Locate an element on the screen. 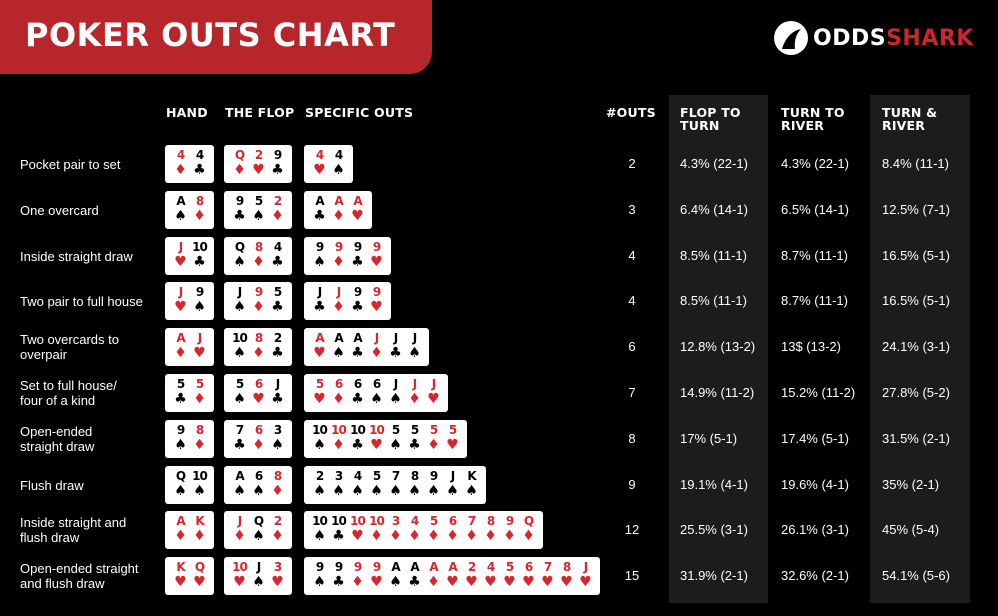 The image size is (998, 616). row-label-line: Two overcards to is located at coordinates (69, 339).